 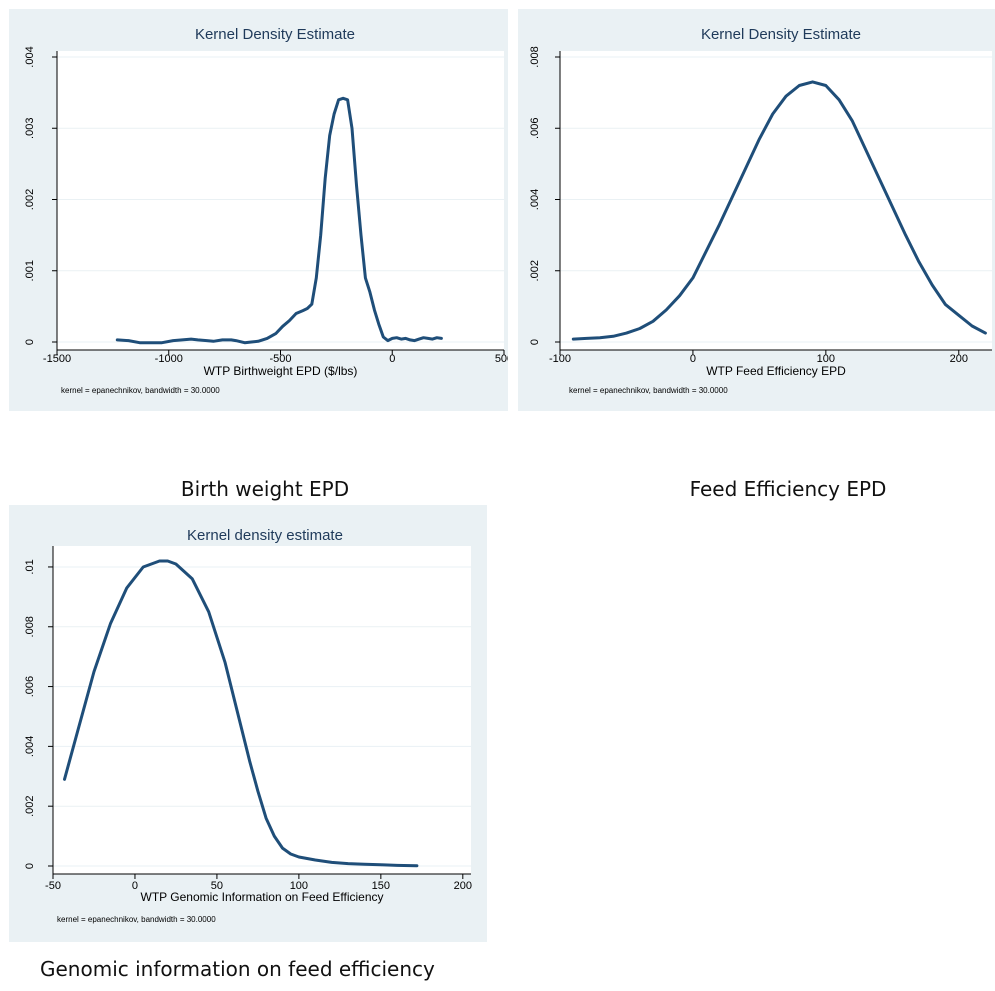 What do you see at coordinates (560, 359) in the screenshot?
I see `x-tick-label: -100` at bounding box center [560, 359].